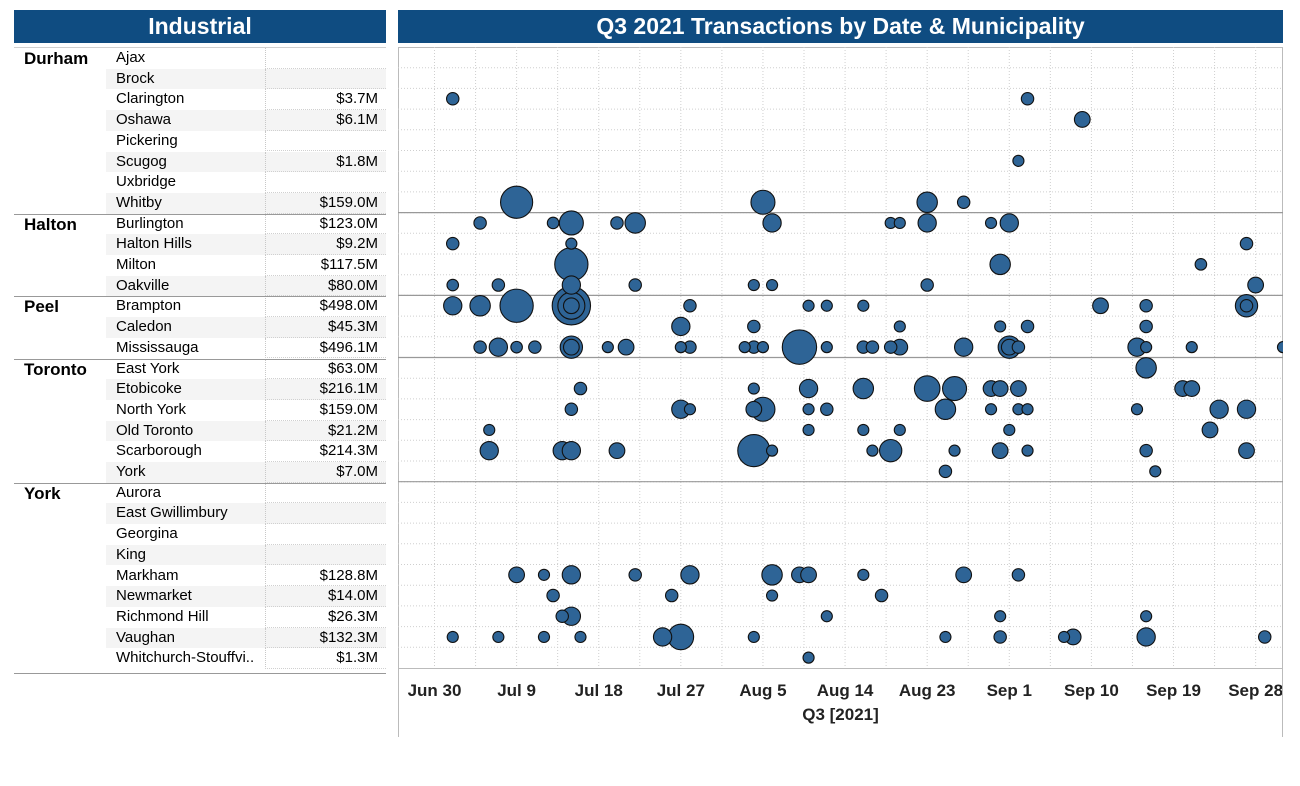  I want to click on municipality-label: Caledon, so click(144, 327).